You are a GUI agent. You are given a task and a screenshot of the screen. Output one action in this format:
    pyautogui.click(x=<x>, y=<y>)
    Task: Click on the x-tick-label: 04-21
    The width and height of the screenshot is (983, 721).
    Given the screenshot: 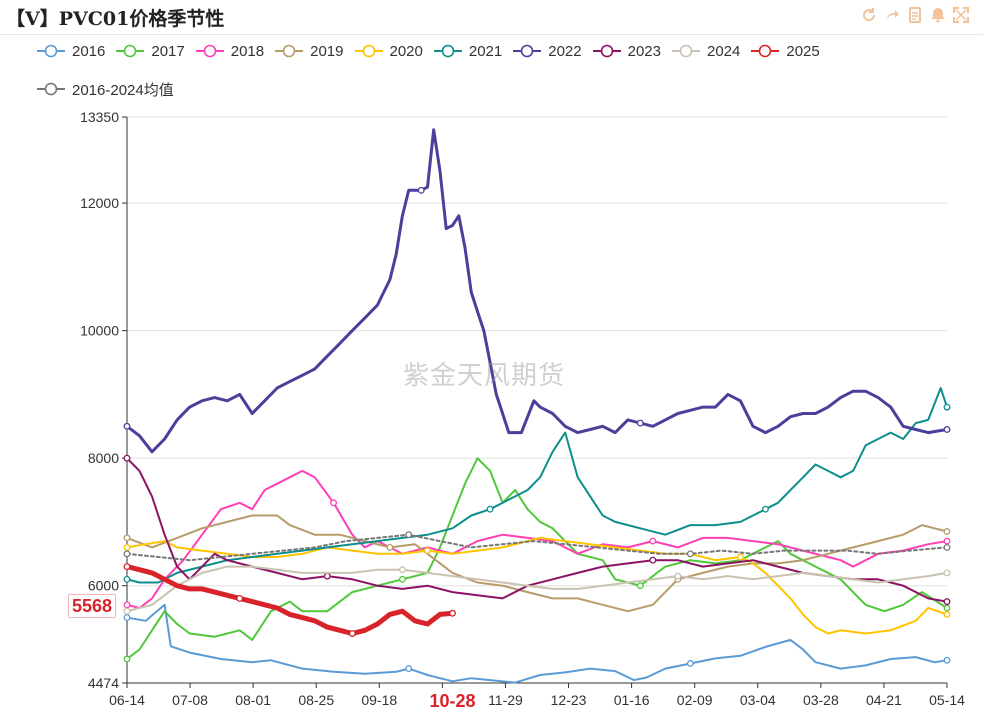 What is the action you would take?
    pyautogui.click(x=884, y=700)
    